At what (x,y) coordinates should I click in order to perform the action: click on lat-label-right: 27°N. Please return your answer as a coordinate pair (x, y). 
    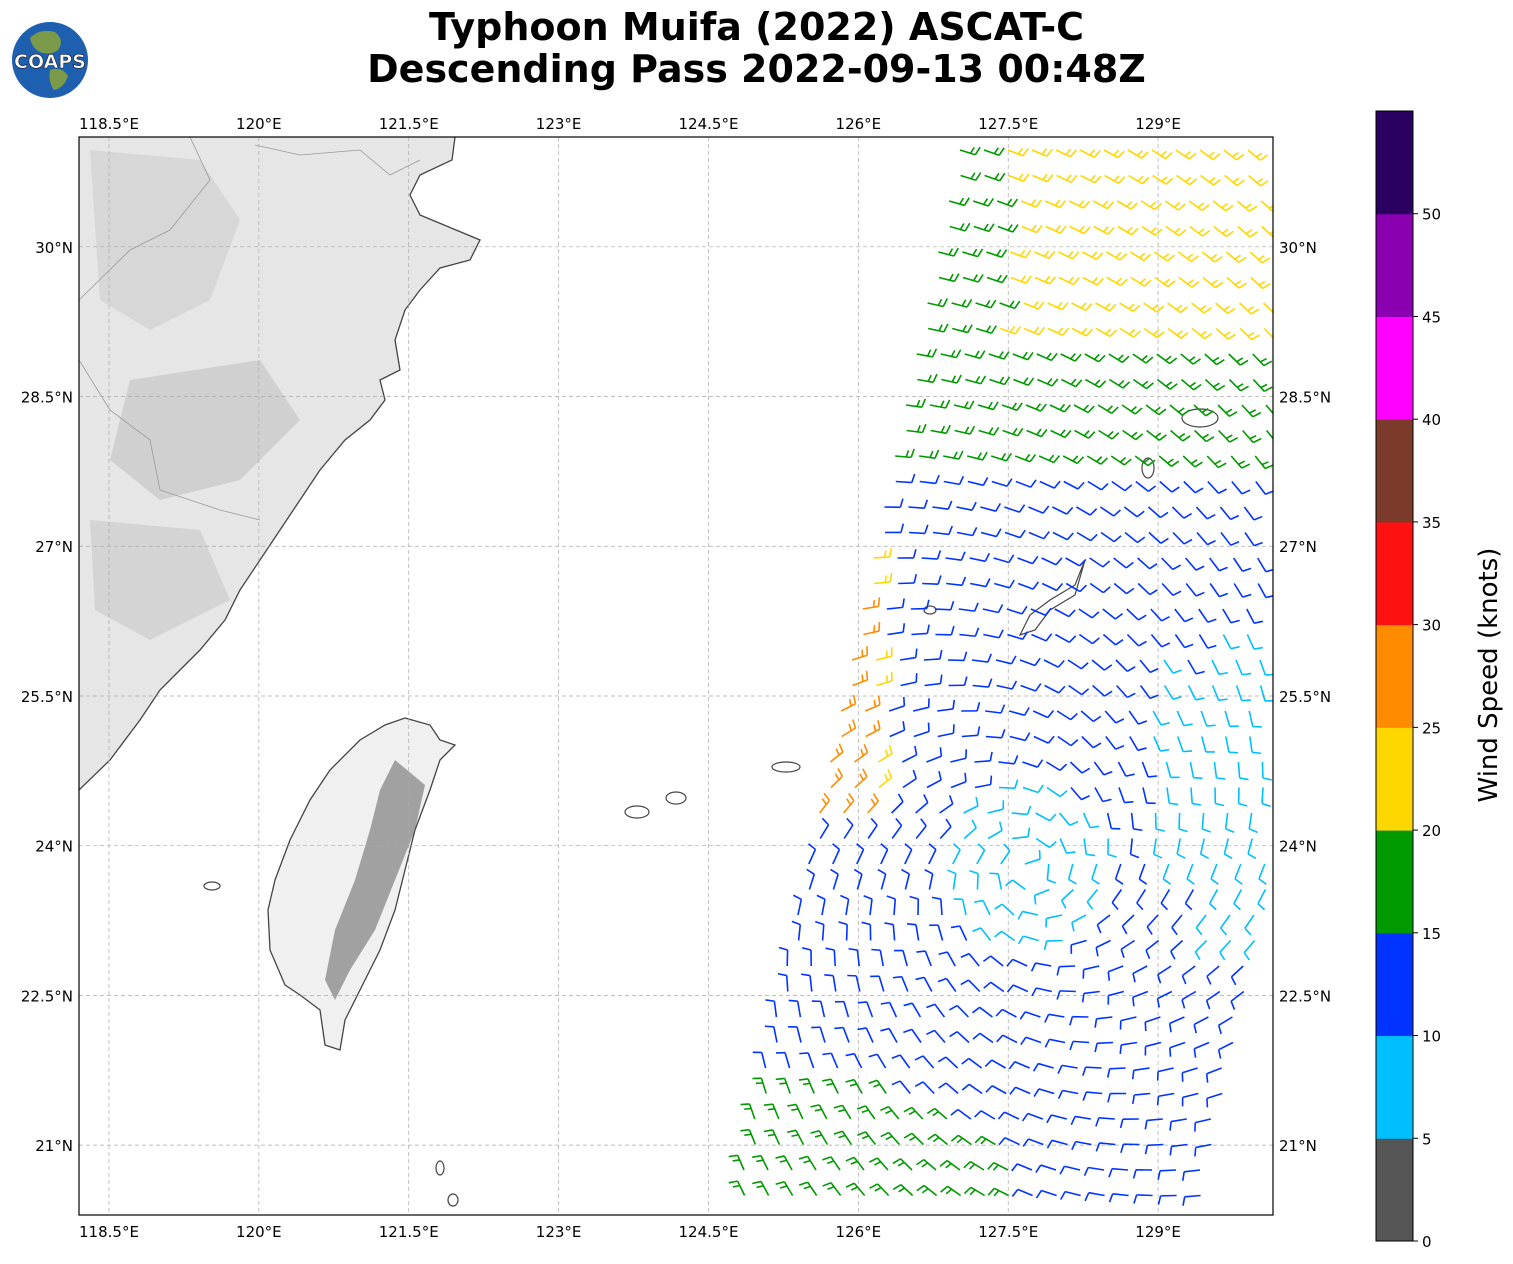
    Looking at the image, I should click on (1298, 547).